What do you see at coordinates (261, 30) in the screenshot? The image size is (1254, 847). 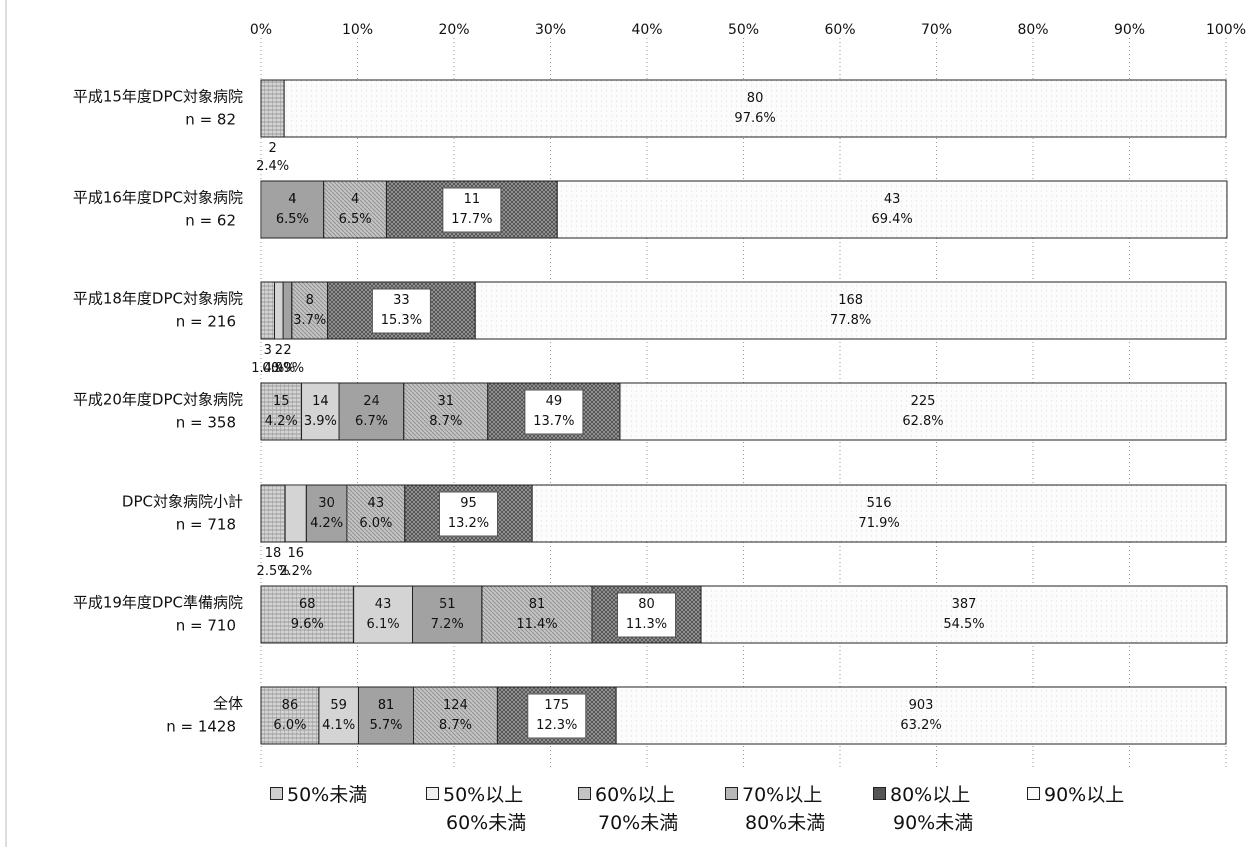 I see `x-tick-label: 0%` at bounding box center [261, 30].